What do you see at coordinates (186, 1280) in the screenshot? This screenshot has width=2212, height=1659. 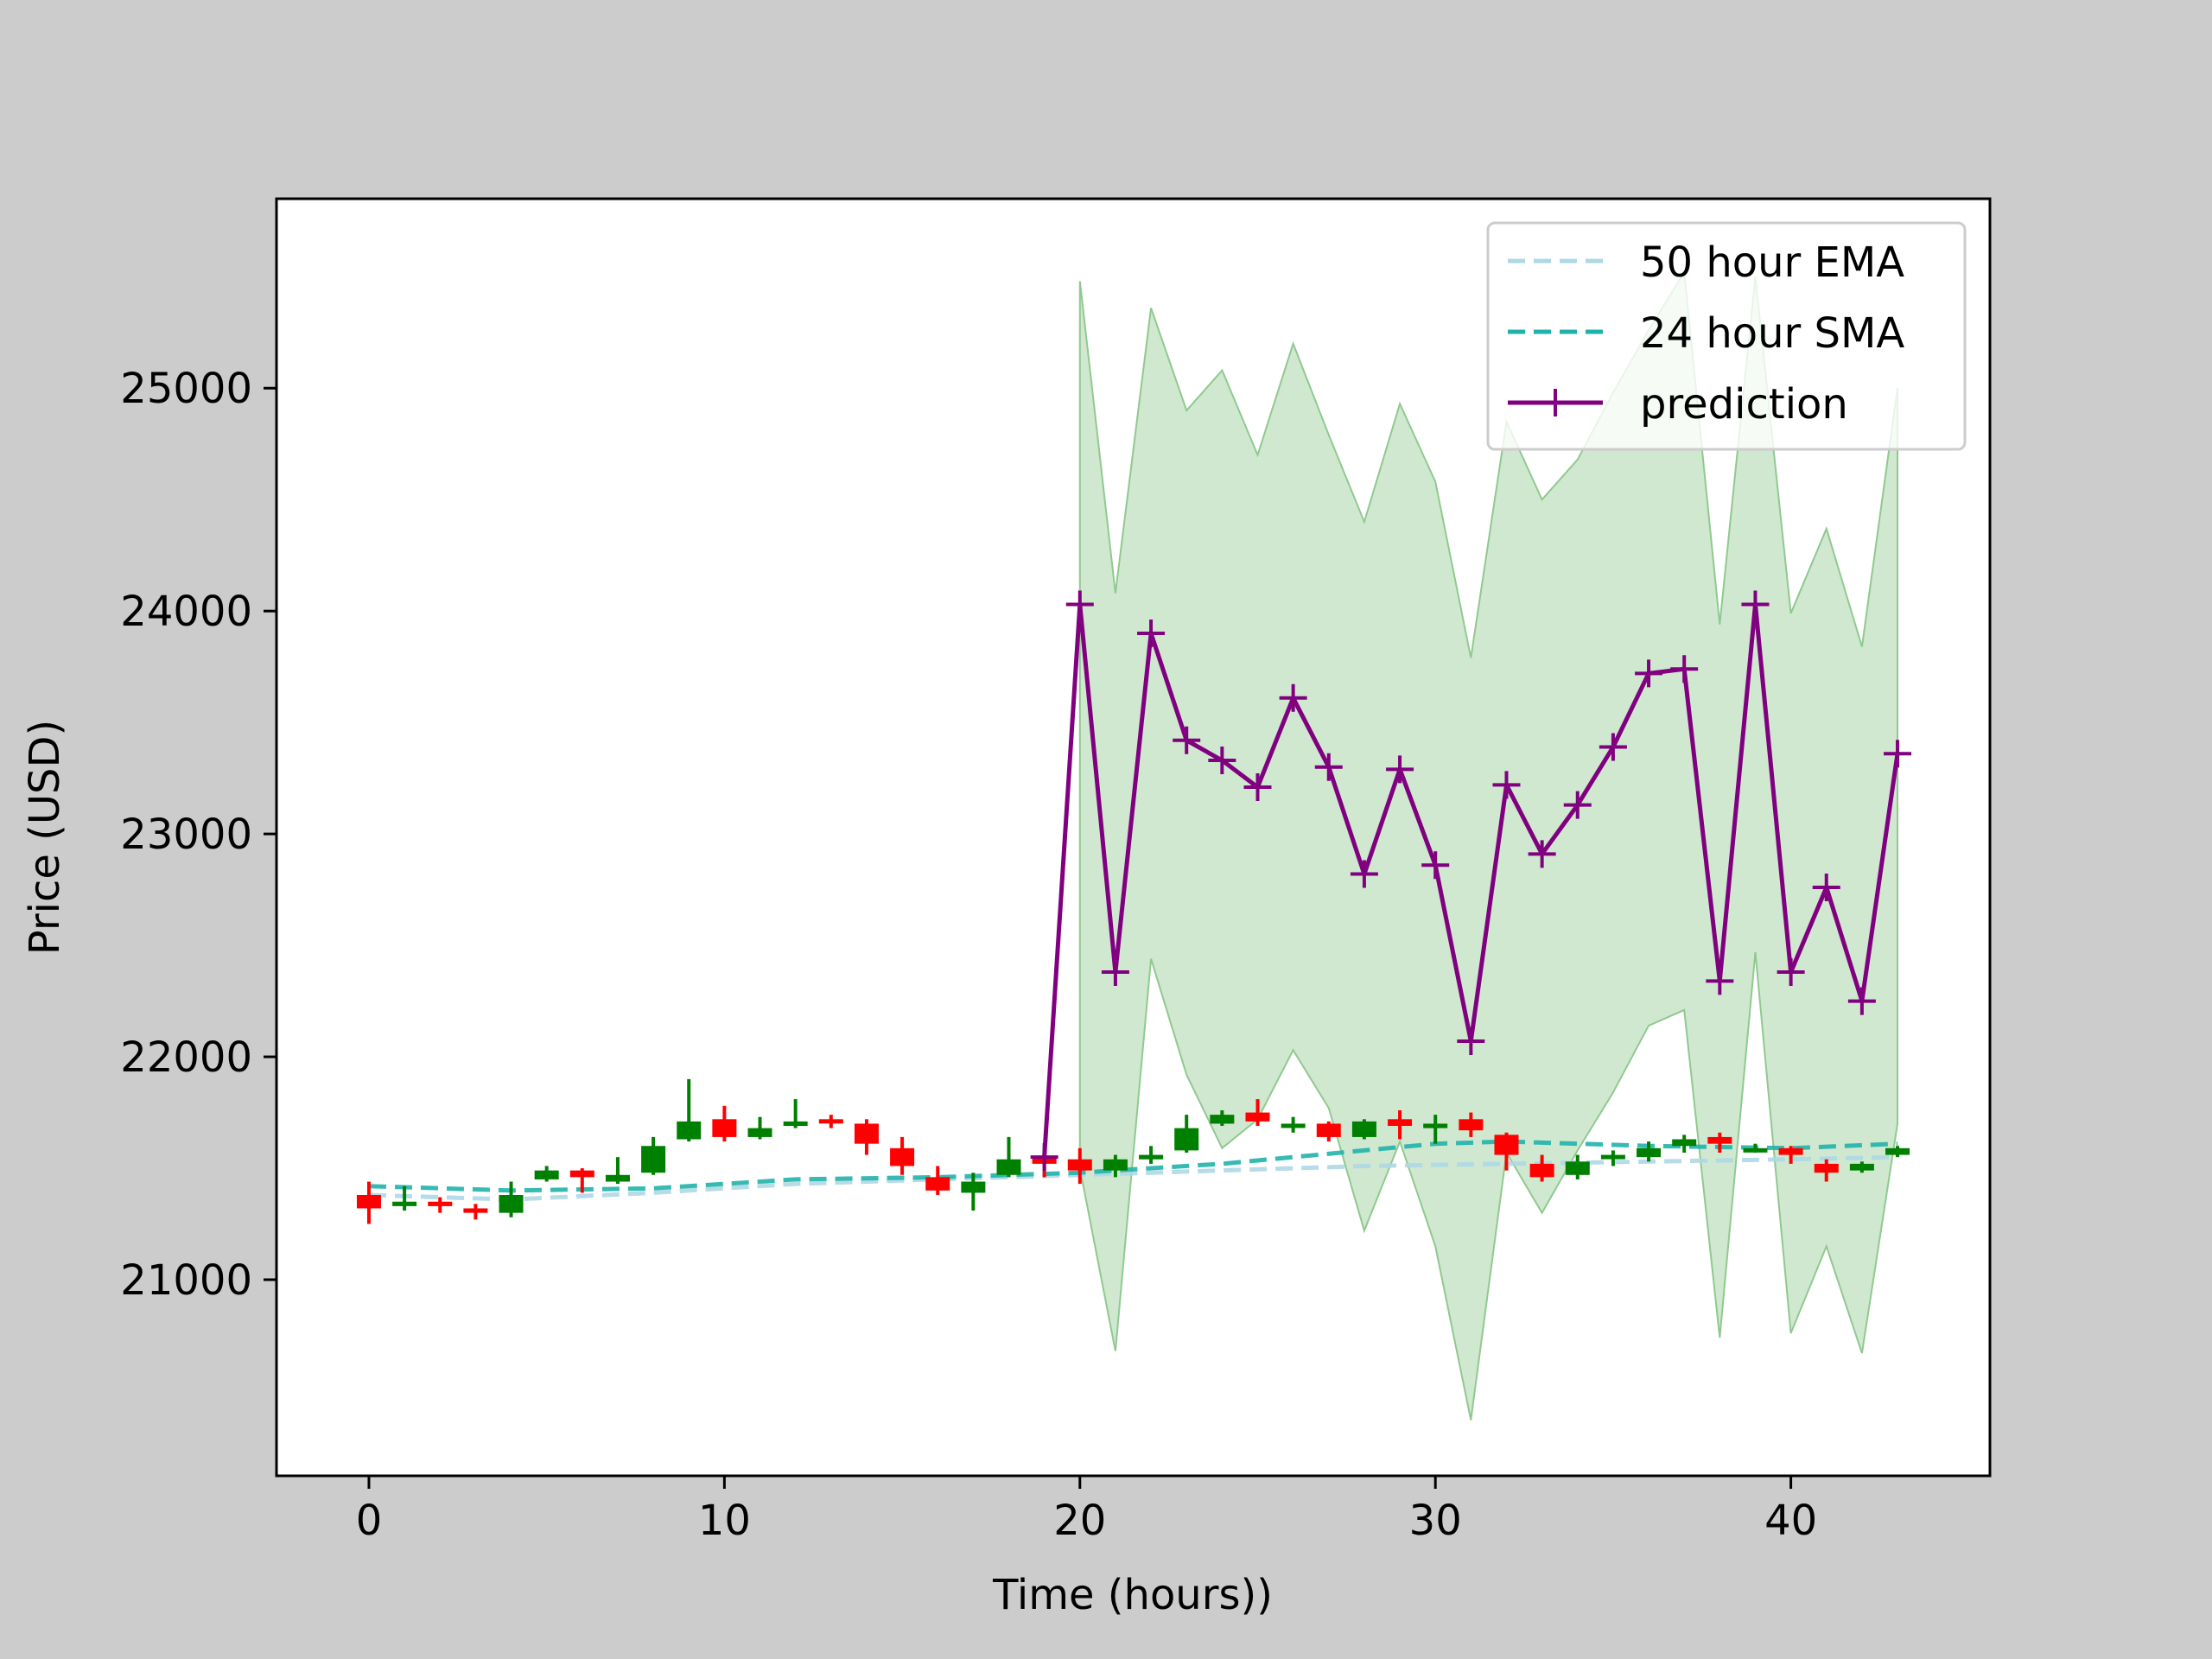 I see `y-tick-label: 21000` at bounding box center [186, 1280].